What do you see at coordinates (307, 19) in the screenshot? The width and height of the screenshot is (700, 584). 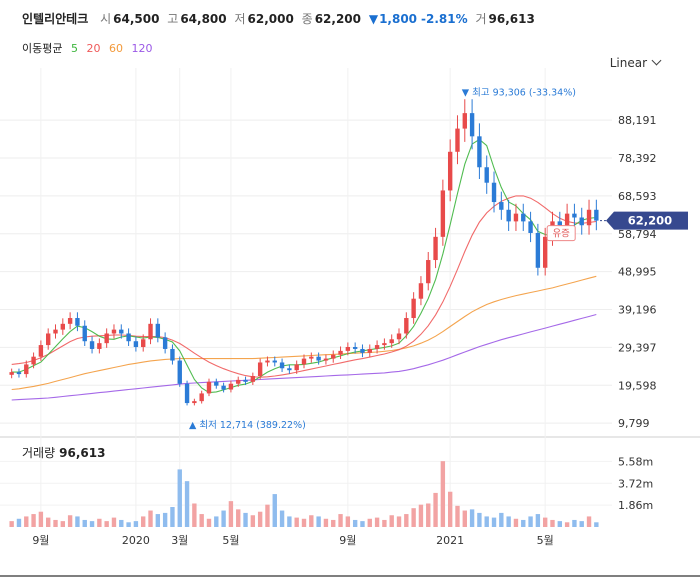 I see `close-label: 종` at bounding box center [307, 19].